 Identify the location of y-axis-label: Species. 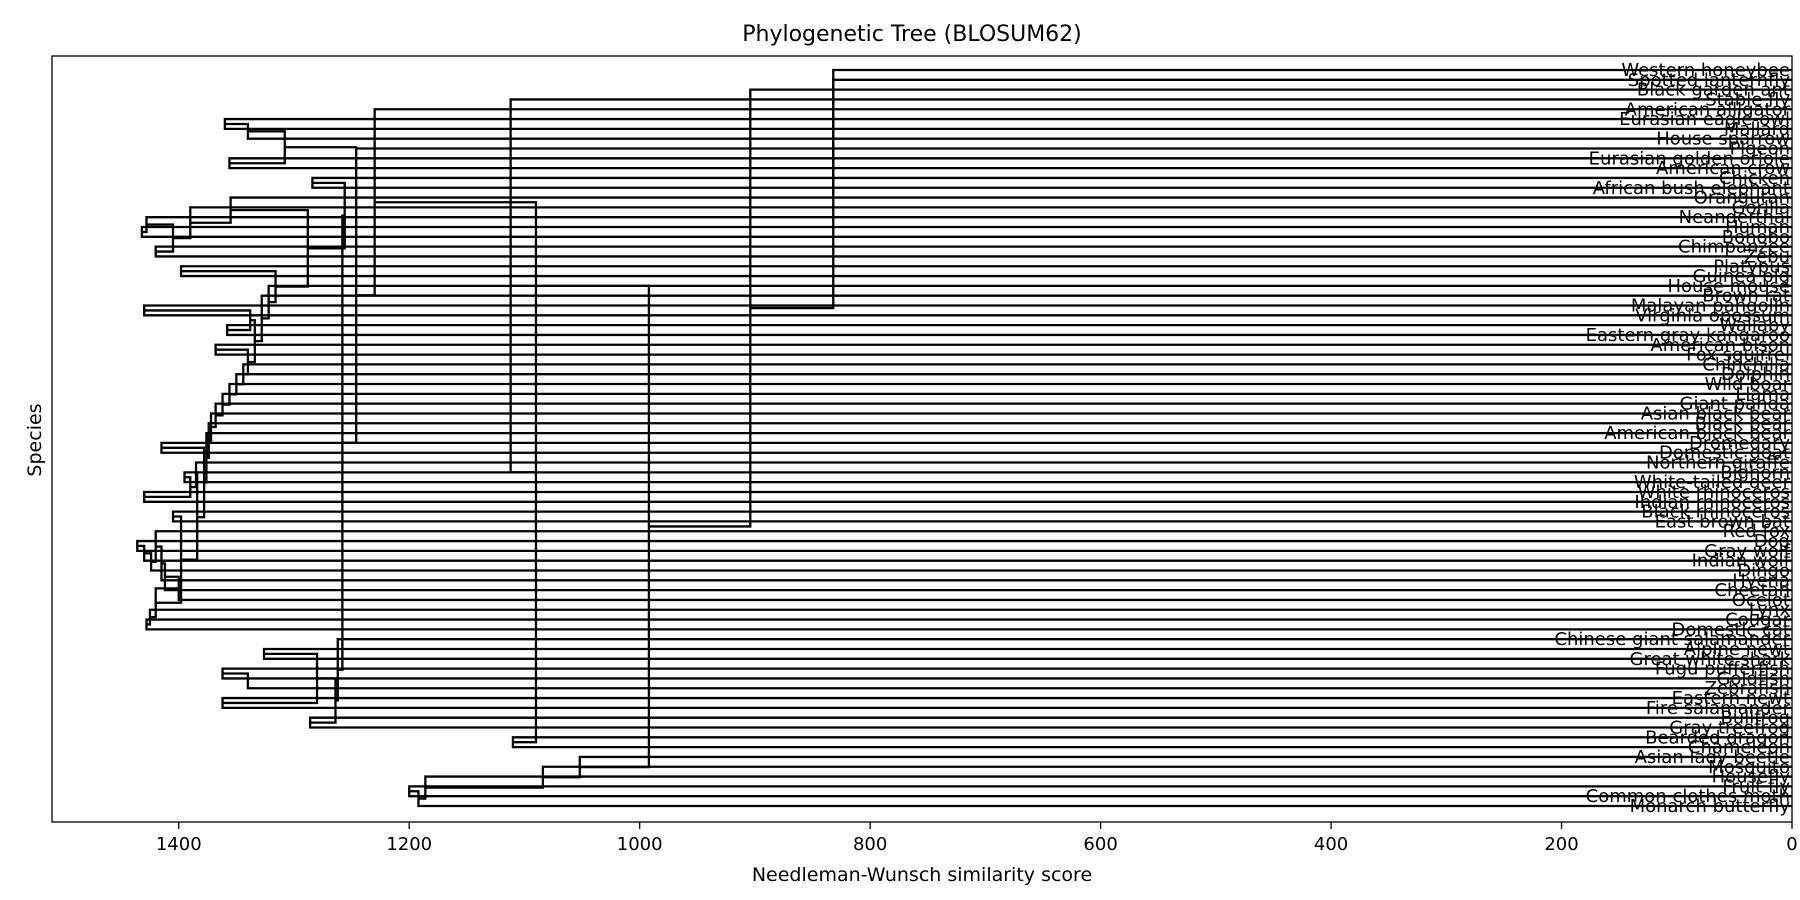
(35, 439).